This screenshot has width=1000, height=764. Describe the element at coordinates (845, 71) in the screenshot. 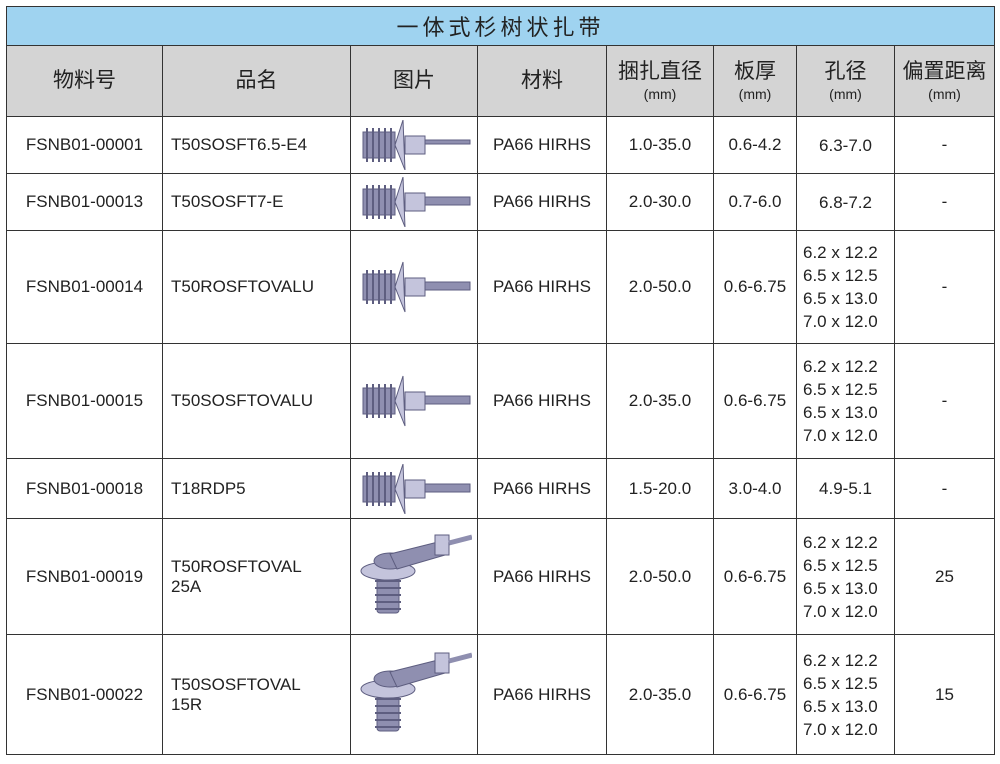

I see `column-label: 孔径` at that location.